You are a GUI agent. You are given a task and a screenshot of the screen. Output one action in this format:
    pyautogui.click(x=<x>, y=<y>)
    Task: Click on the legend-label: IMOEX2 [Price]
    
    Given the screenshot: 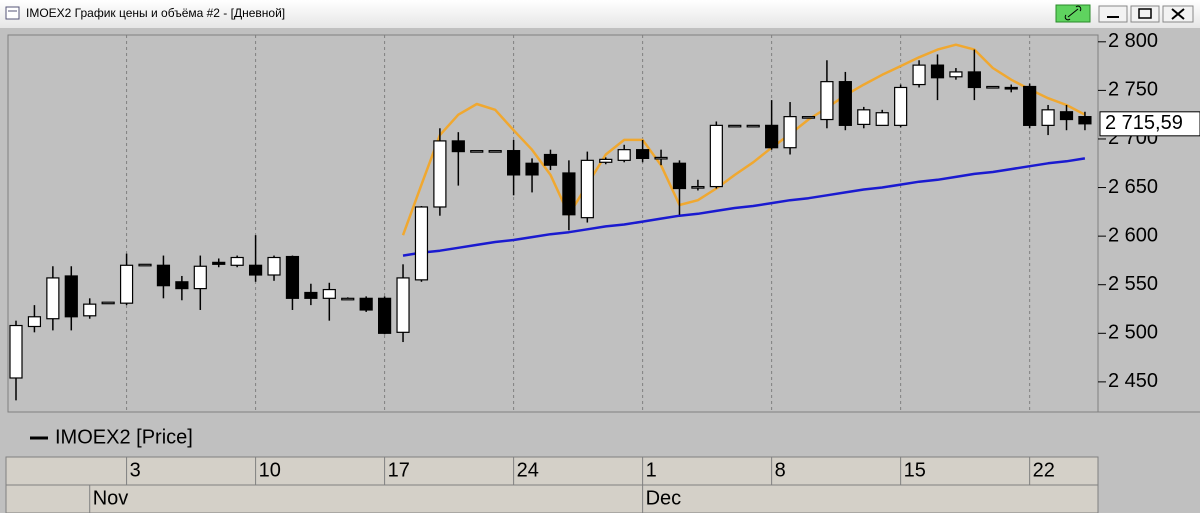 What is the action you would take?
    pyautogui.click(x=124, y=437)
    